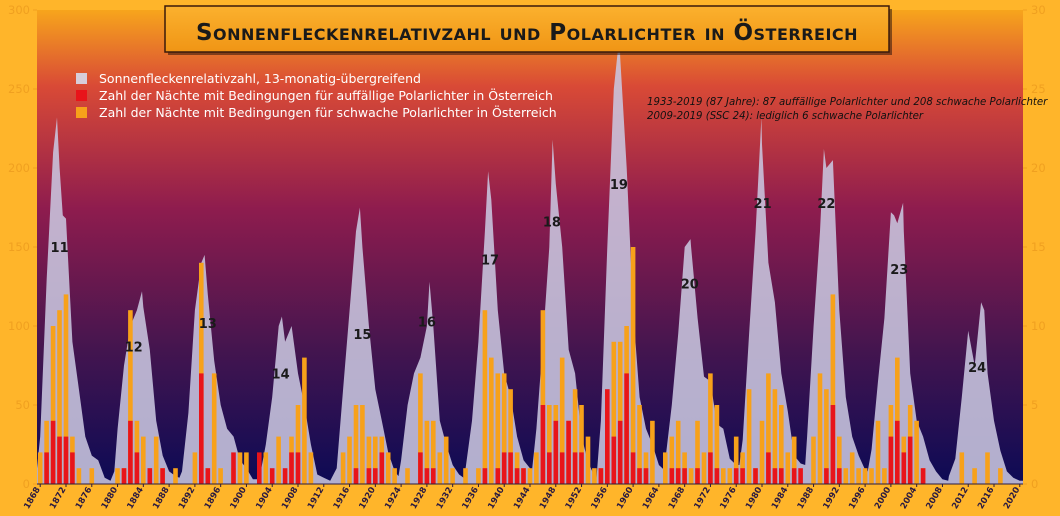 The image size is (1060, 516). I want to click on y-left-tick-label: 300, so click(19, 10).